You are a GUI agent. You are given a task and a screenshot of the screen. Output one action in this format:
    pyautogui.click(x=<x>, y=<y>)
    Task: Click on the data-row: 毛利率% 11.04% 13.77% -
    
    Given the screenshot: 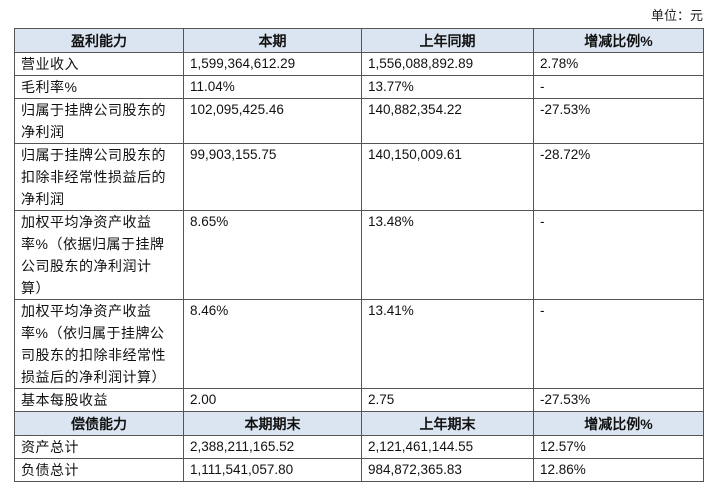 What is the action you would take?
    pyautogui.click(x=359, y=87)
    